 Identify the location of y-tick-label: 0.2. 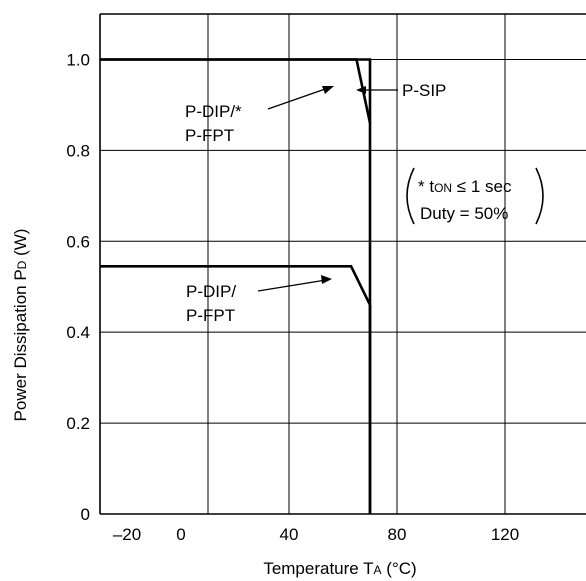
(78, 423).